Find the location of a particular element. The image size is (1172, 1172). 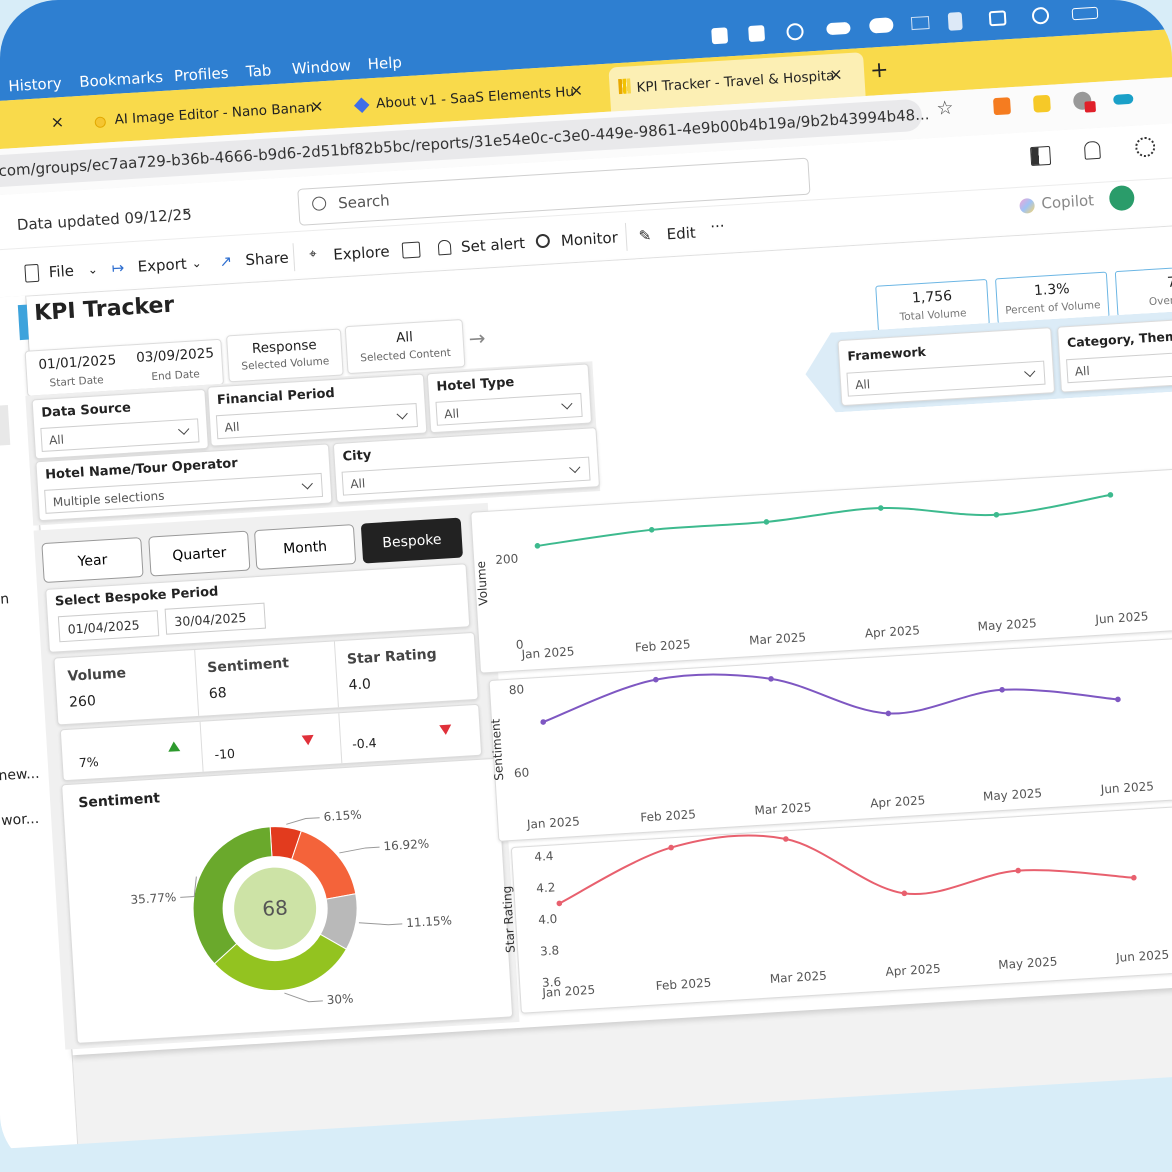

y-tick-label: 4.4 is located at coordinates (544, 856).